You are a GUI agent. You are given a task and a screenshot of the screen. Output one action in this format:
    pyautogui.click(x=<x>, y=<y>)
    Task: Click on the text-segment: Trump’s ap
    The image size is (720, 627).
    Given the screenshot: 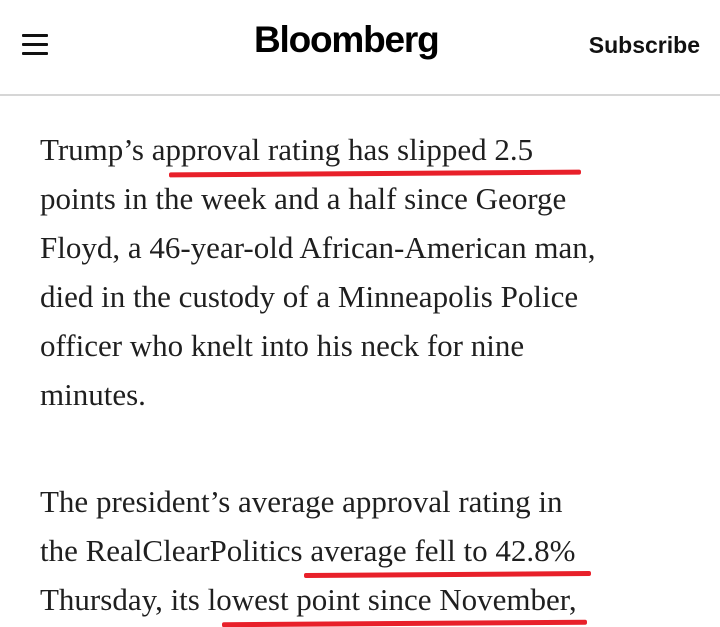 What is the action you would take?
    pyautogui.click(x=110, y=149)
    